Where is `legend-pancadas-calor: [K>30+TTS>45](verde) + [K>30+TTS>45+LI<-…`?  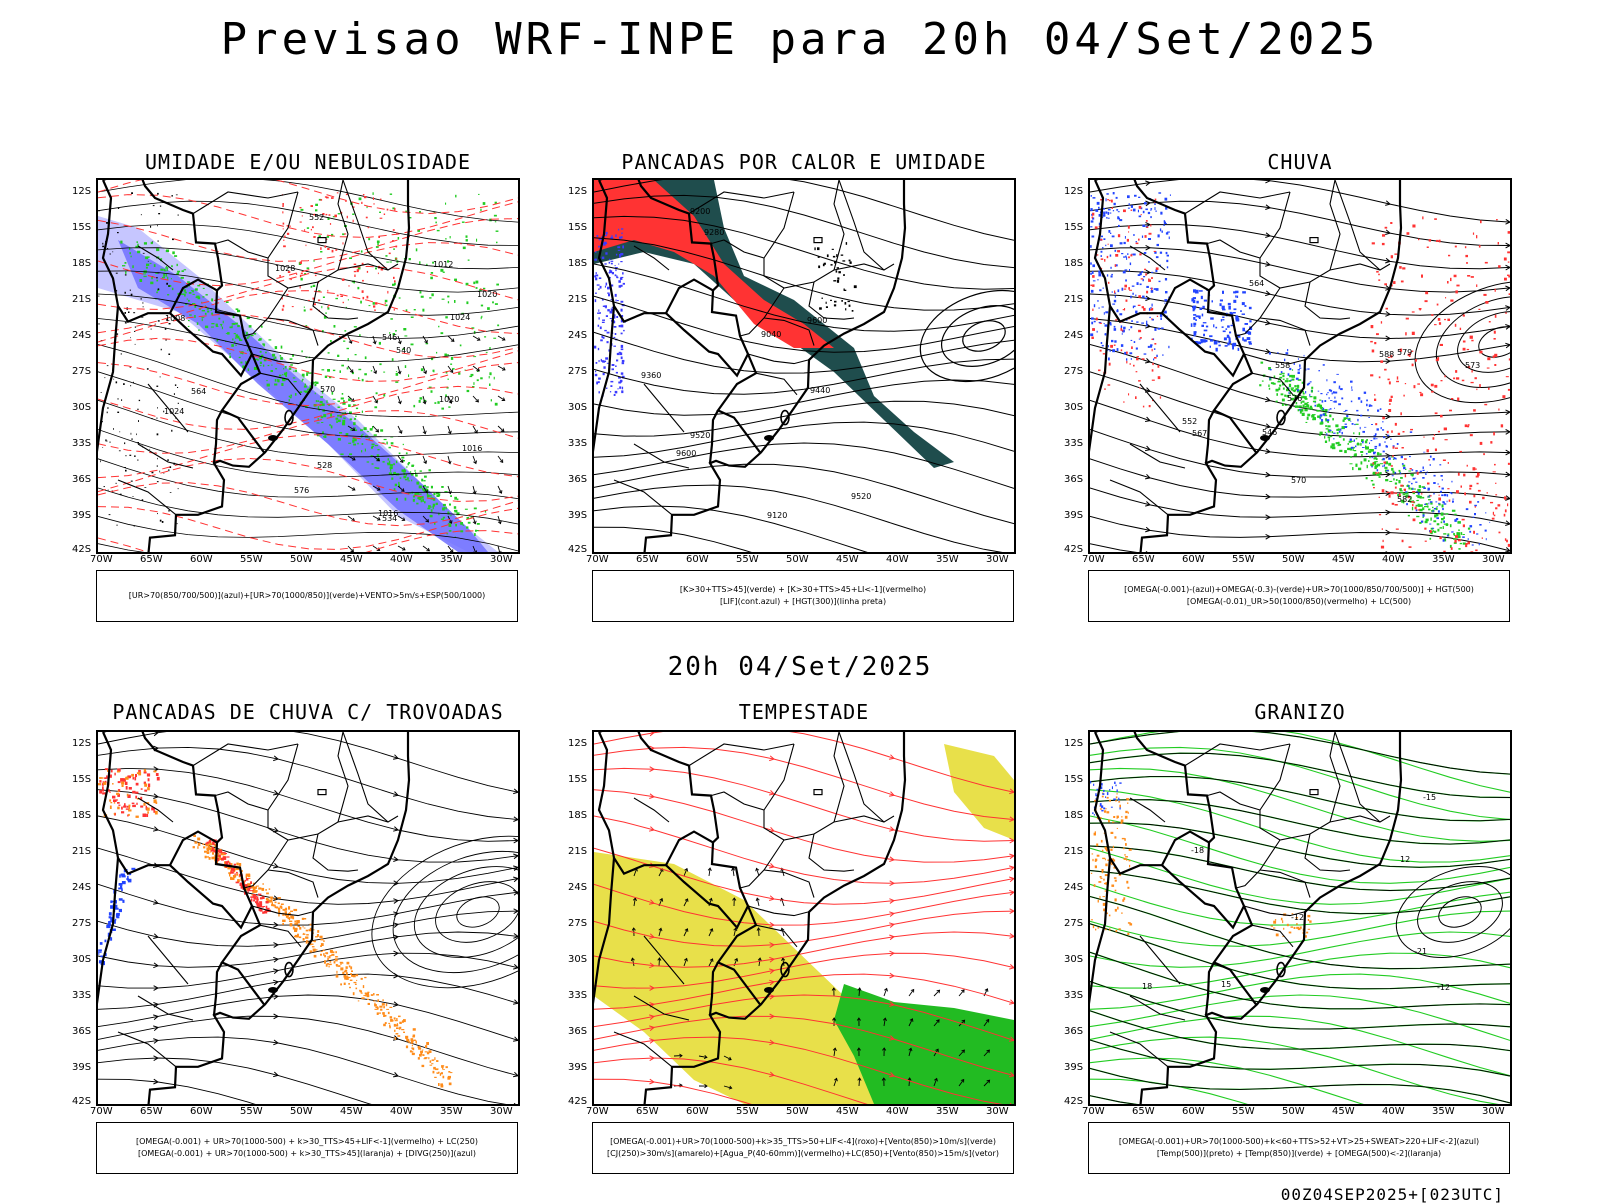
legend-pancadas-calor: [K>30+TTS>45](verde) + [K>30+TTS>45+LI<-… is located at coordinates (803, 596).